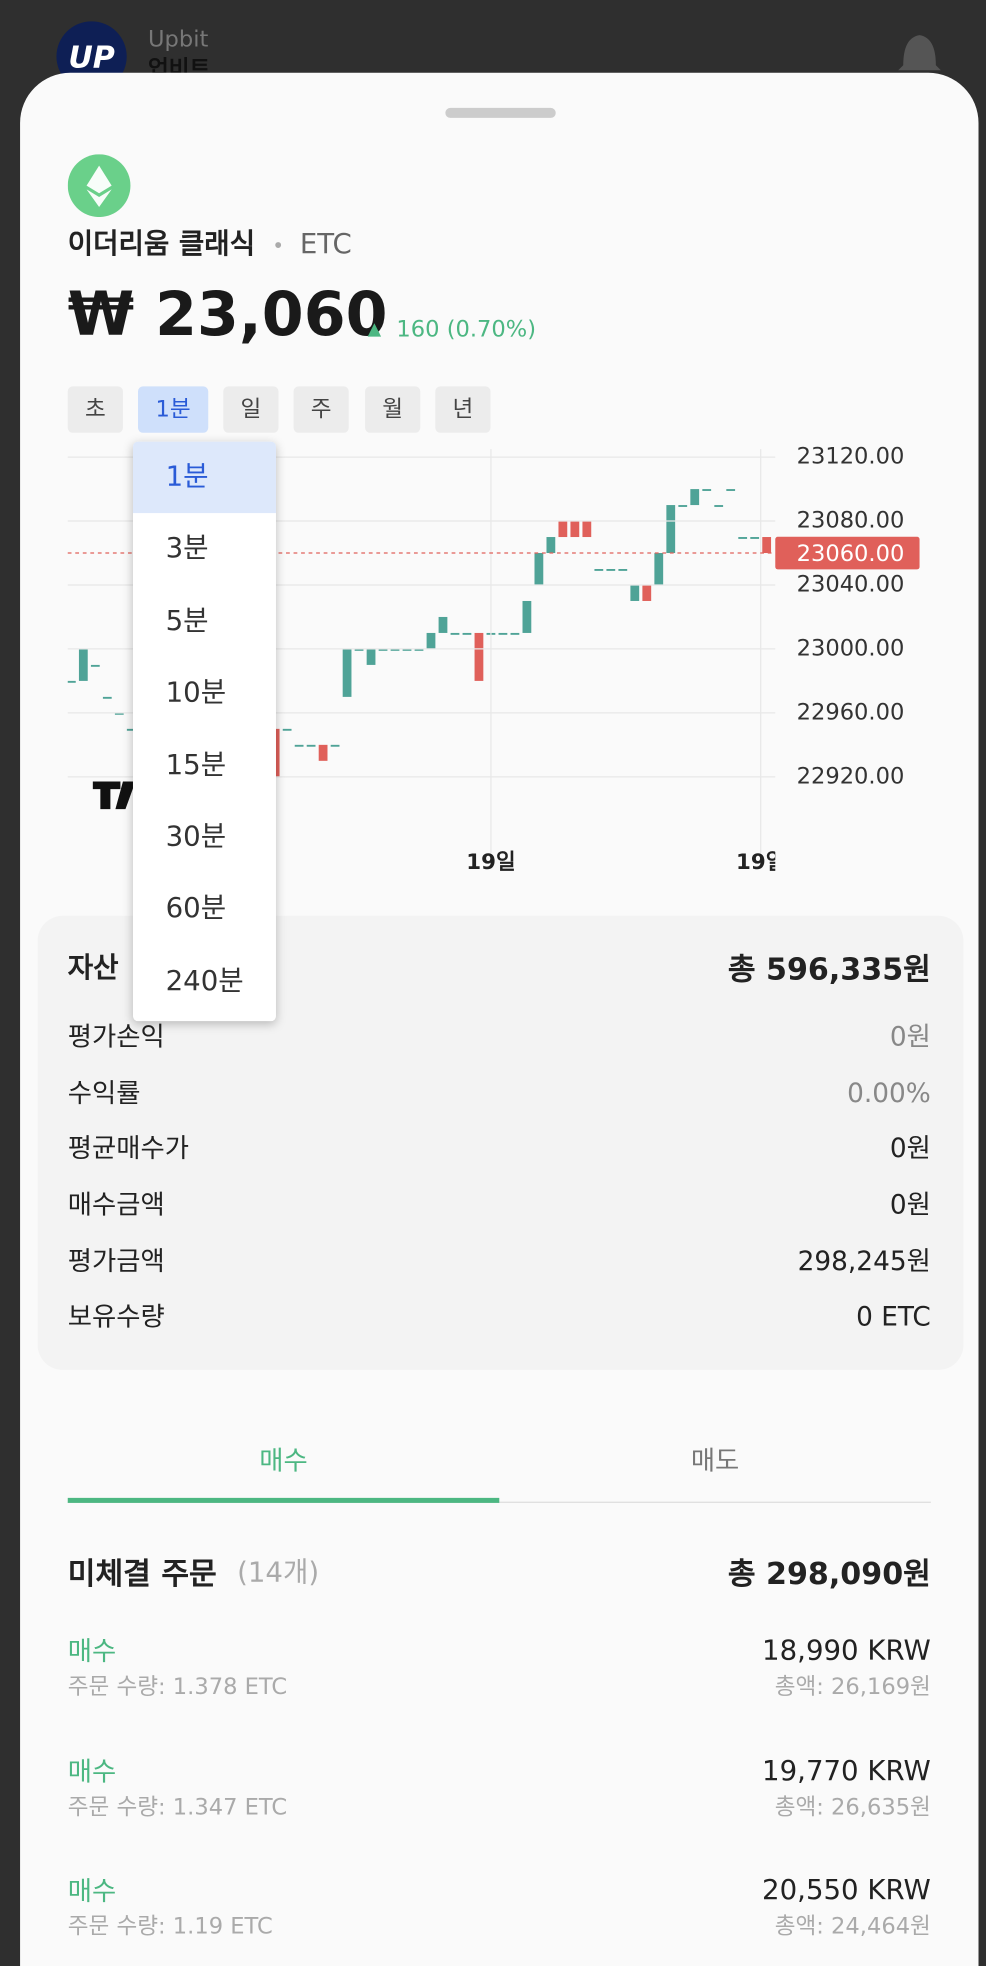  What do you see at coordinates (278, 1573) in the screenshot?
I see `orders-count: (14개)` at bounding box center [278, 1573].